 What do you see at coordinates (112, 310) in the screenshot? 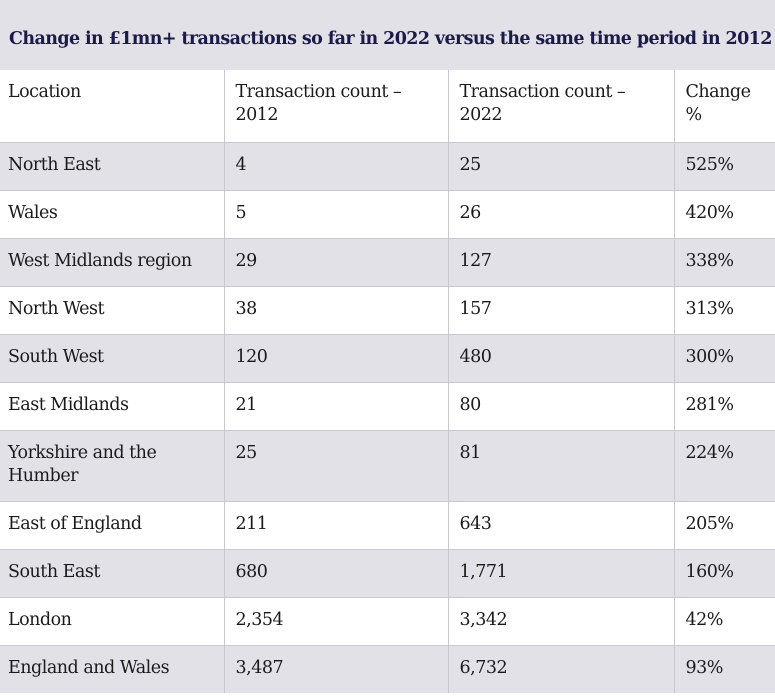
I see `cell-location: North West` at bounding box center [112, 310].